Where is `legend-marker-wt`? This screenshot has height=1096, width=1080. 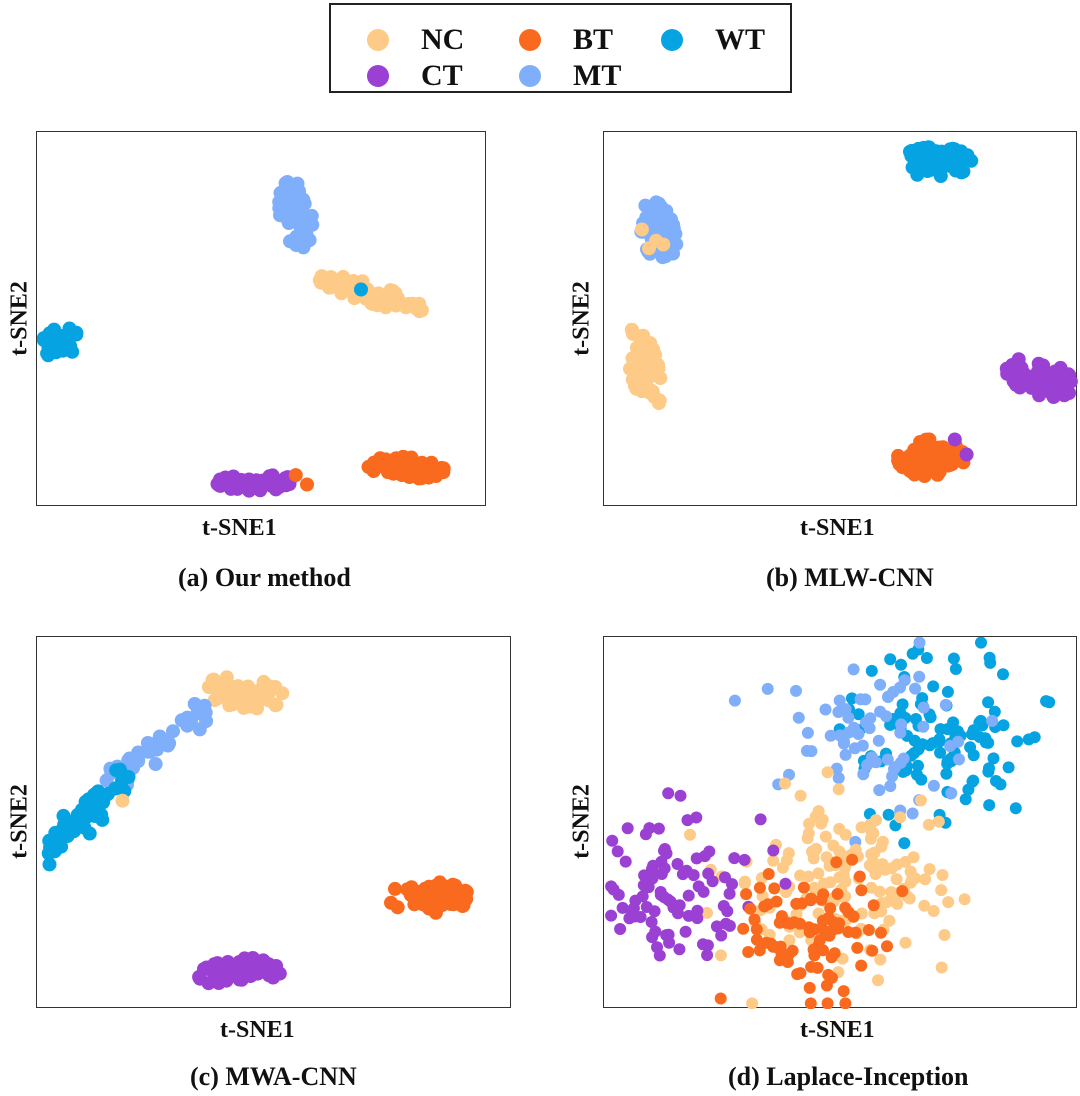
legend-marker-wt is located at coordinates (672, 40).